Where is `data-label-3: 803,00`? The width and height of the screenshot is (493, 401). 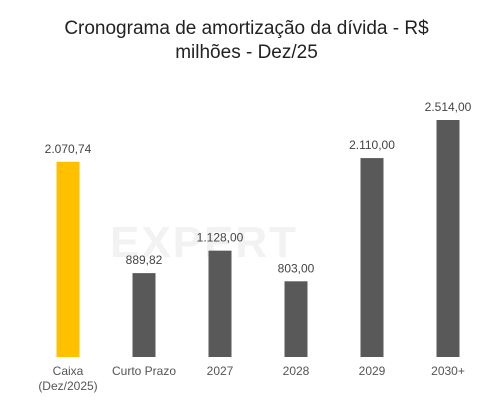
data-label-3: 803,00 is located at coordinates (296, 268).